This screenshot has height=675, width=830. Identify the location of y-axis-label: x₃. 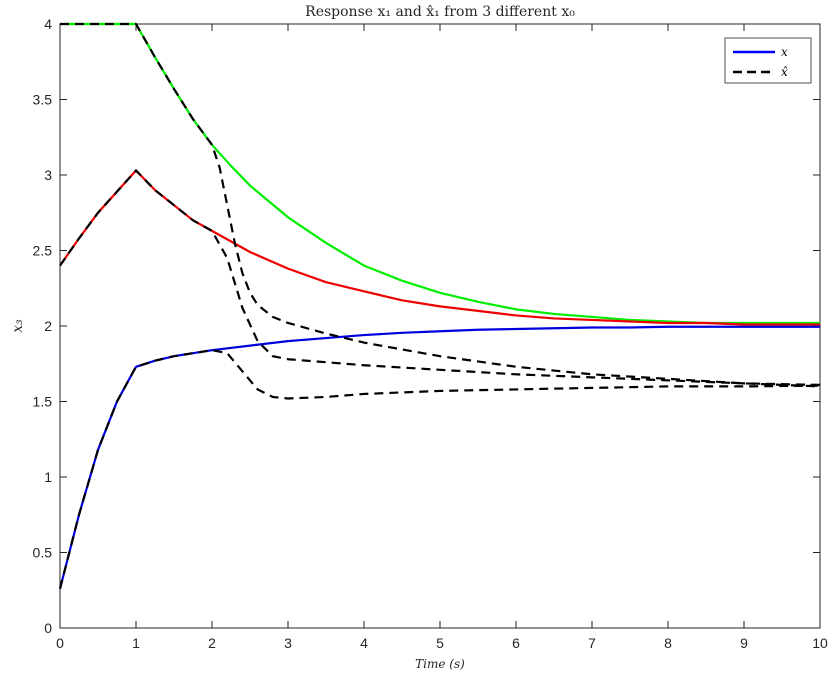
(18, 326).